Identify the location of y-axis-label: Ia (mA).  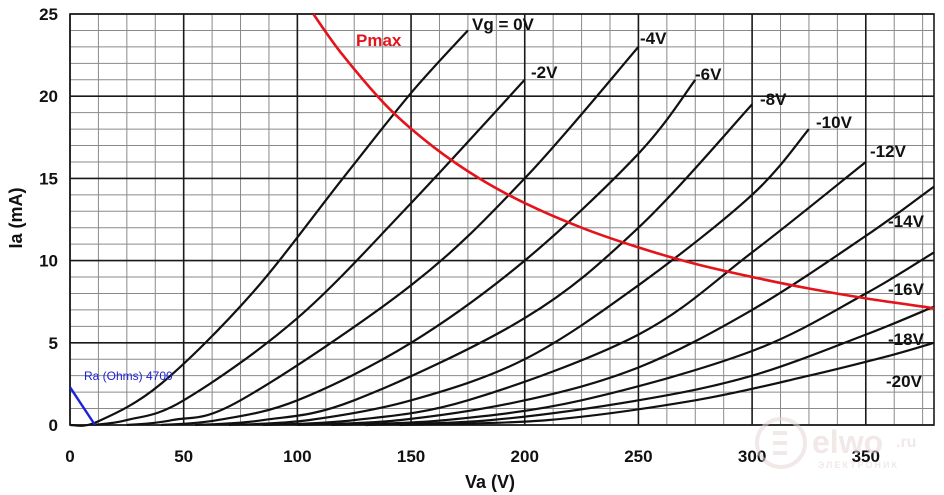
(16, 217).